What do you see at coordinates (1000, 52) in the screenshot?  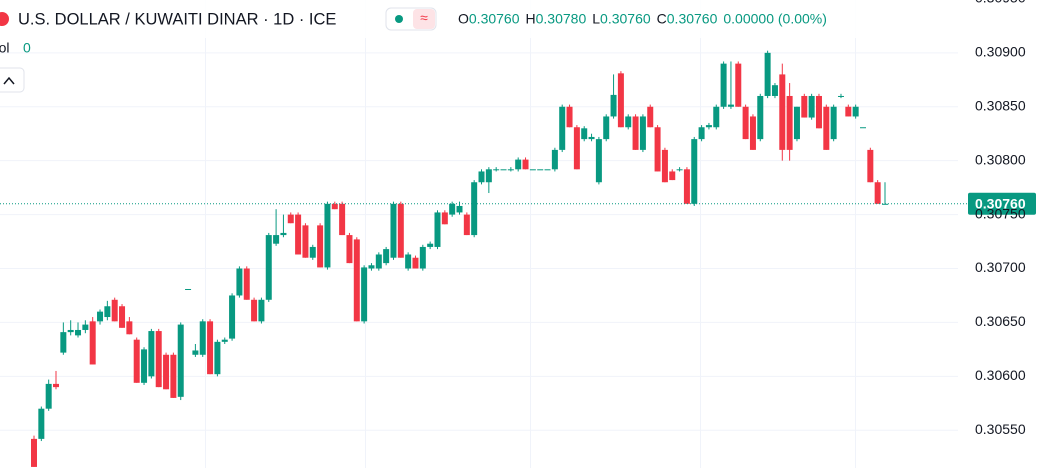 I see `y-tick-label: 0.30900` at bounding box center [1000, 52].